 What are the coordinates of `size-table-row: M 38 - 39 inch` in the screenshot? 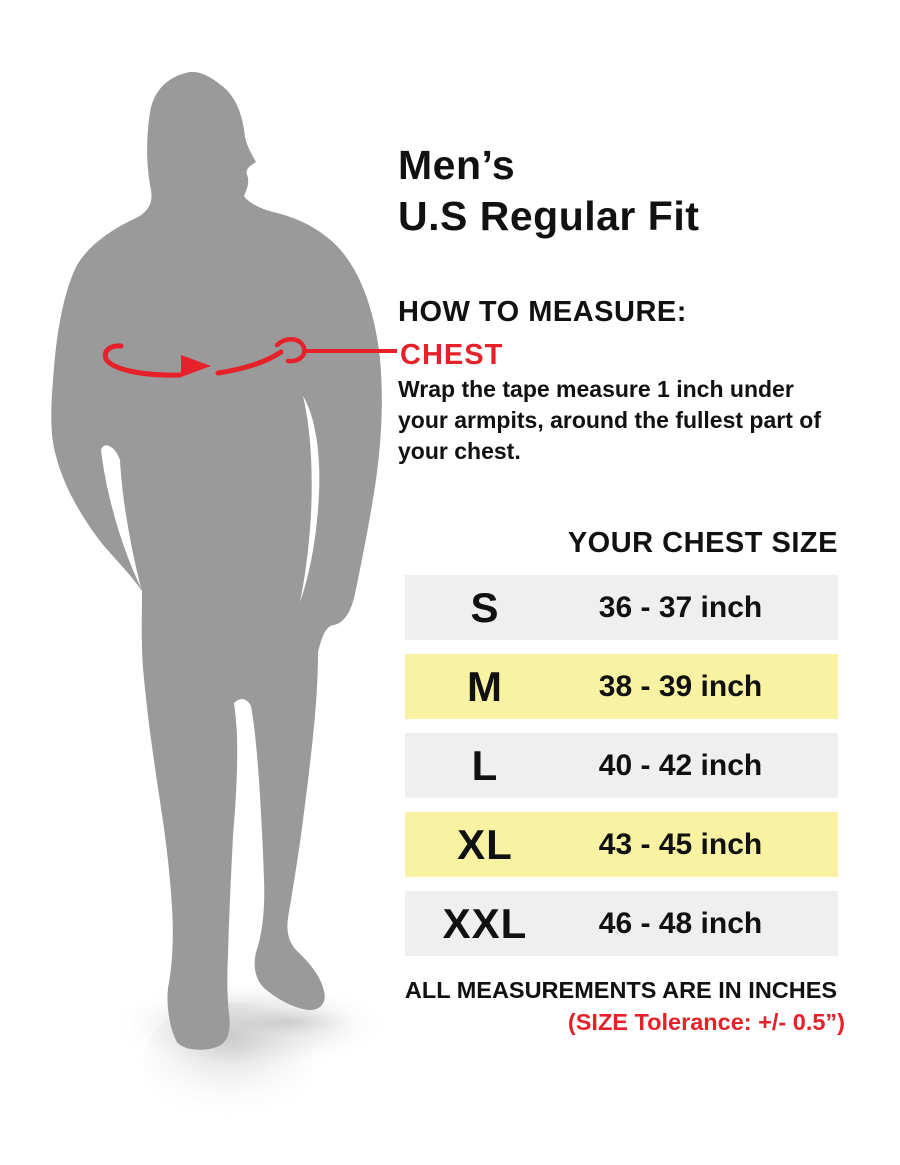 It's located at (621, 686).